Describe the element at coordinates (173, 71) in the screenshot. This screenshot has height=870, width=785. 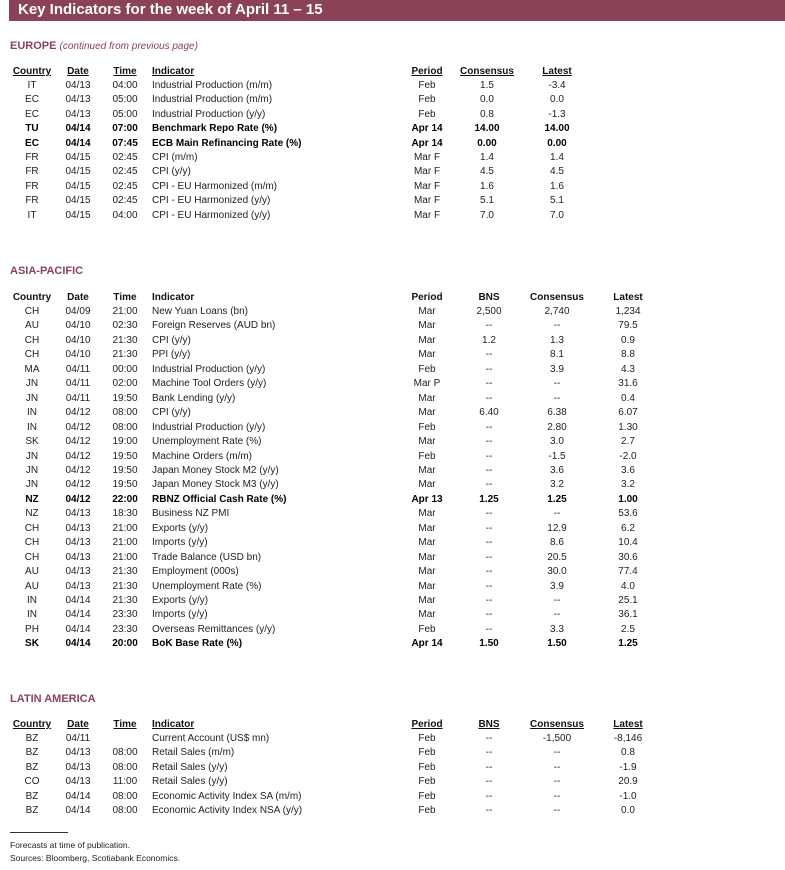
I see `column-header-indicator: Indicator` at that location.